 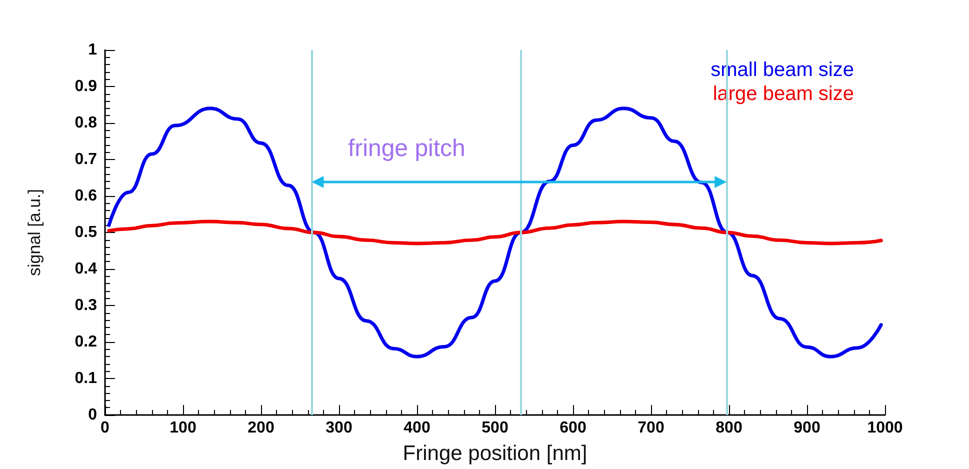 What do you see at coordinates (885, 428) in the screenshot?
I see `x-tick-label: 1000` at bounding box center [885, 428].